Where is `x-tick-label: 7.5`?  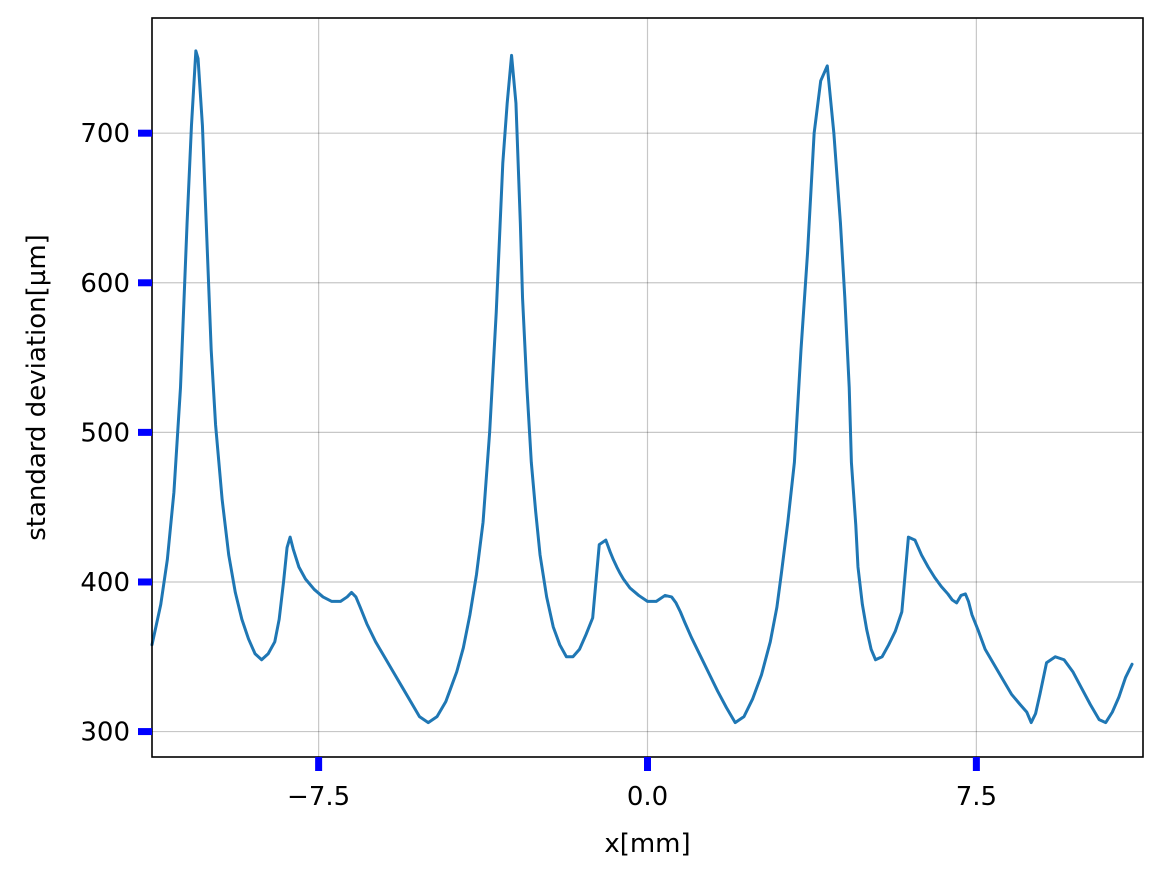 x-tick-label: 7.5 is located at coordinates (976, 797).